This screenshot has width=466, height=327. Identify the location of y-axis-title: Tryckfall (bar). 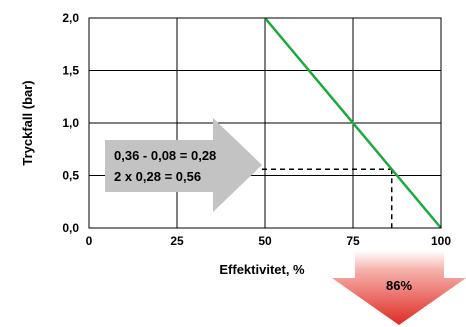
(27, 122).